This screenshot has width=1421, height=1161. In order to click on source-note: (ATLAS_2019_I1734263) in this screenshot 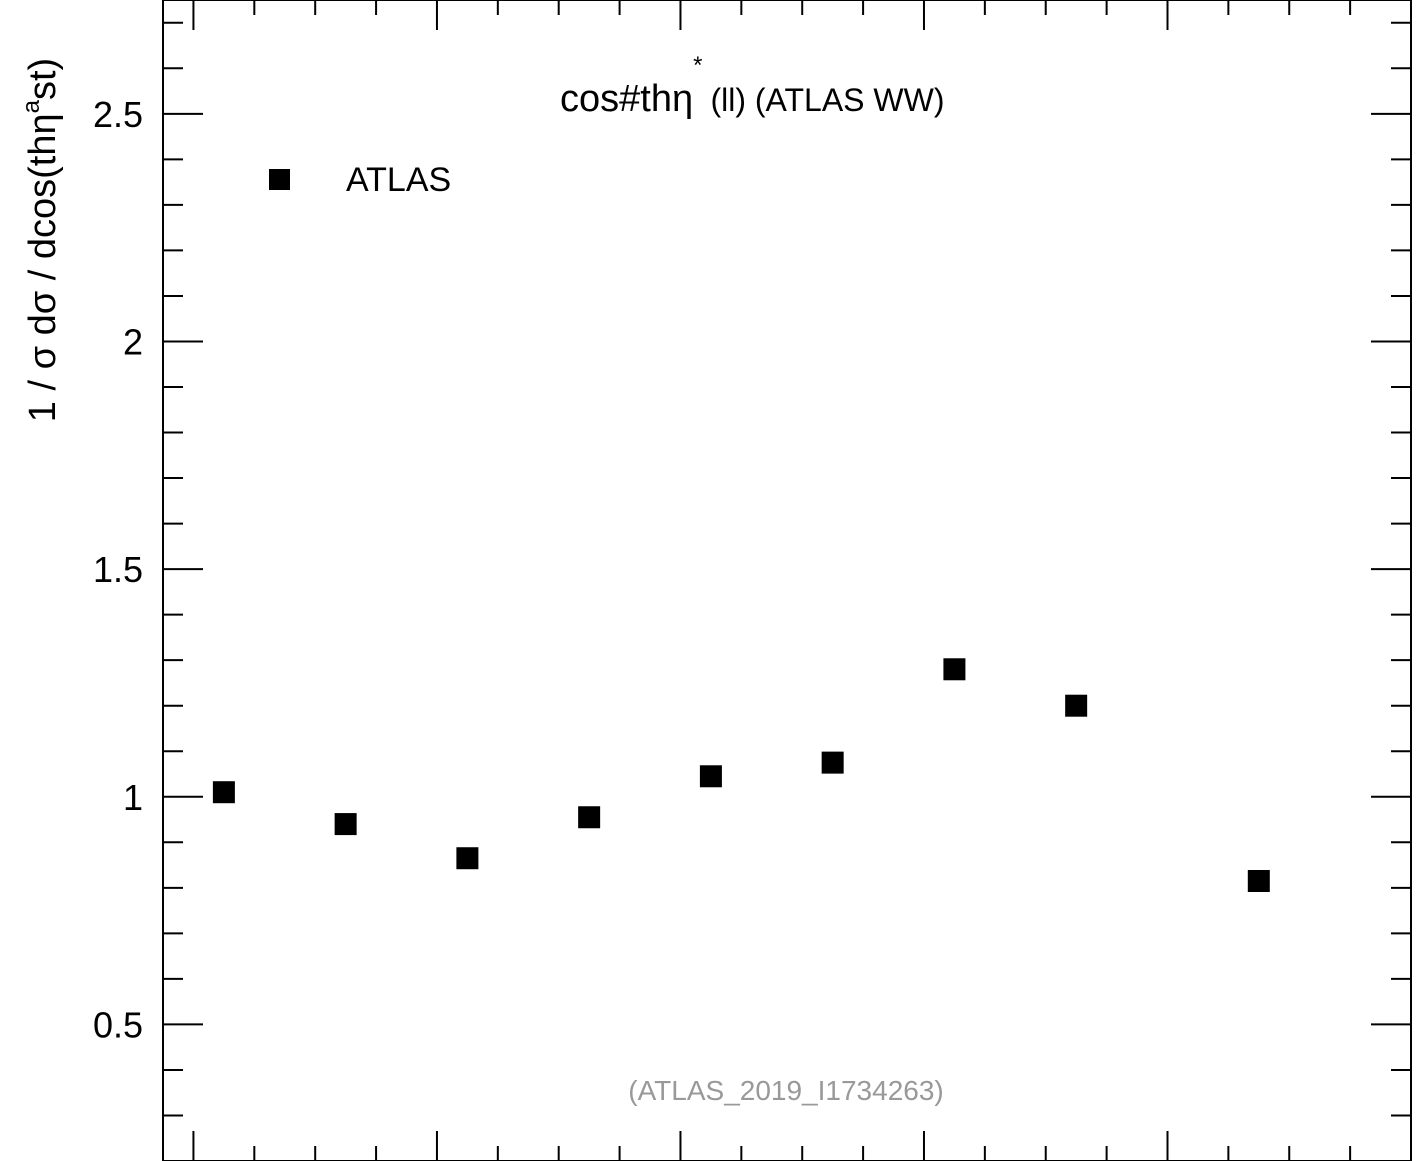, I will do `click(786, 1090)`.